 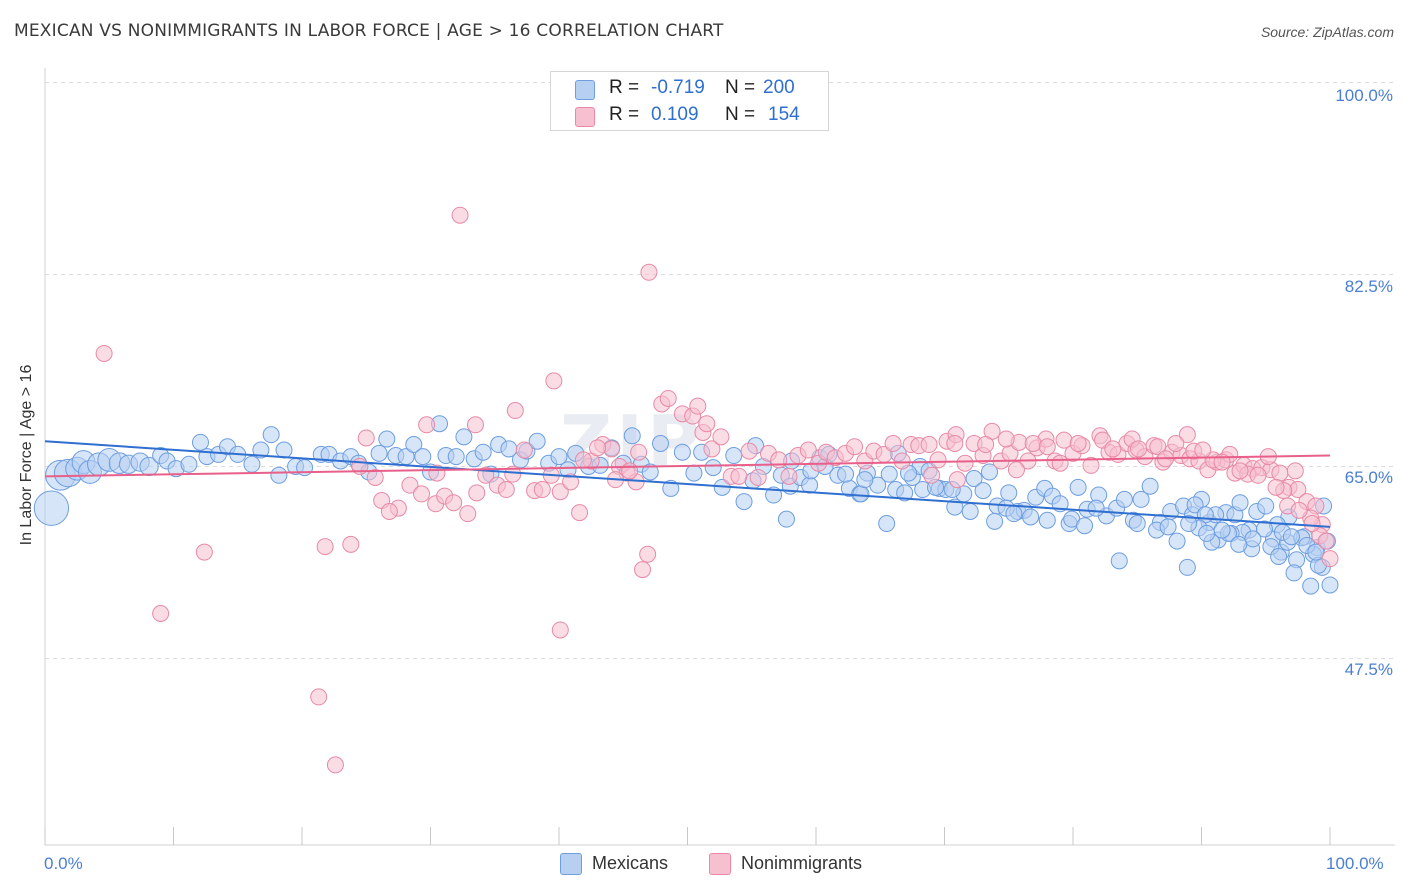 I want to click on legend-swatch-blue, so click(x=585, y=90).